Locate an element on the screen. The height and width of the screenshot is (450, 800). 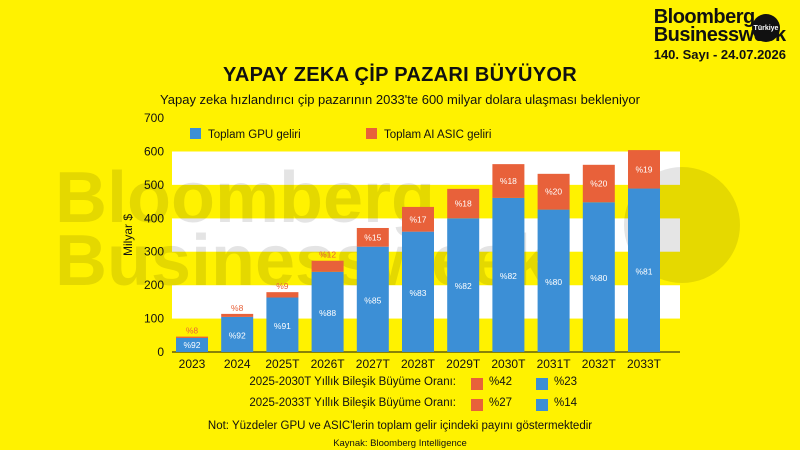
cagr-asic-value: %42 is located at coordinates (501, 382).